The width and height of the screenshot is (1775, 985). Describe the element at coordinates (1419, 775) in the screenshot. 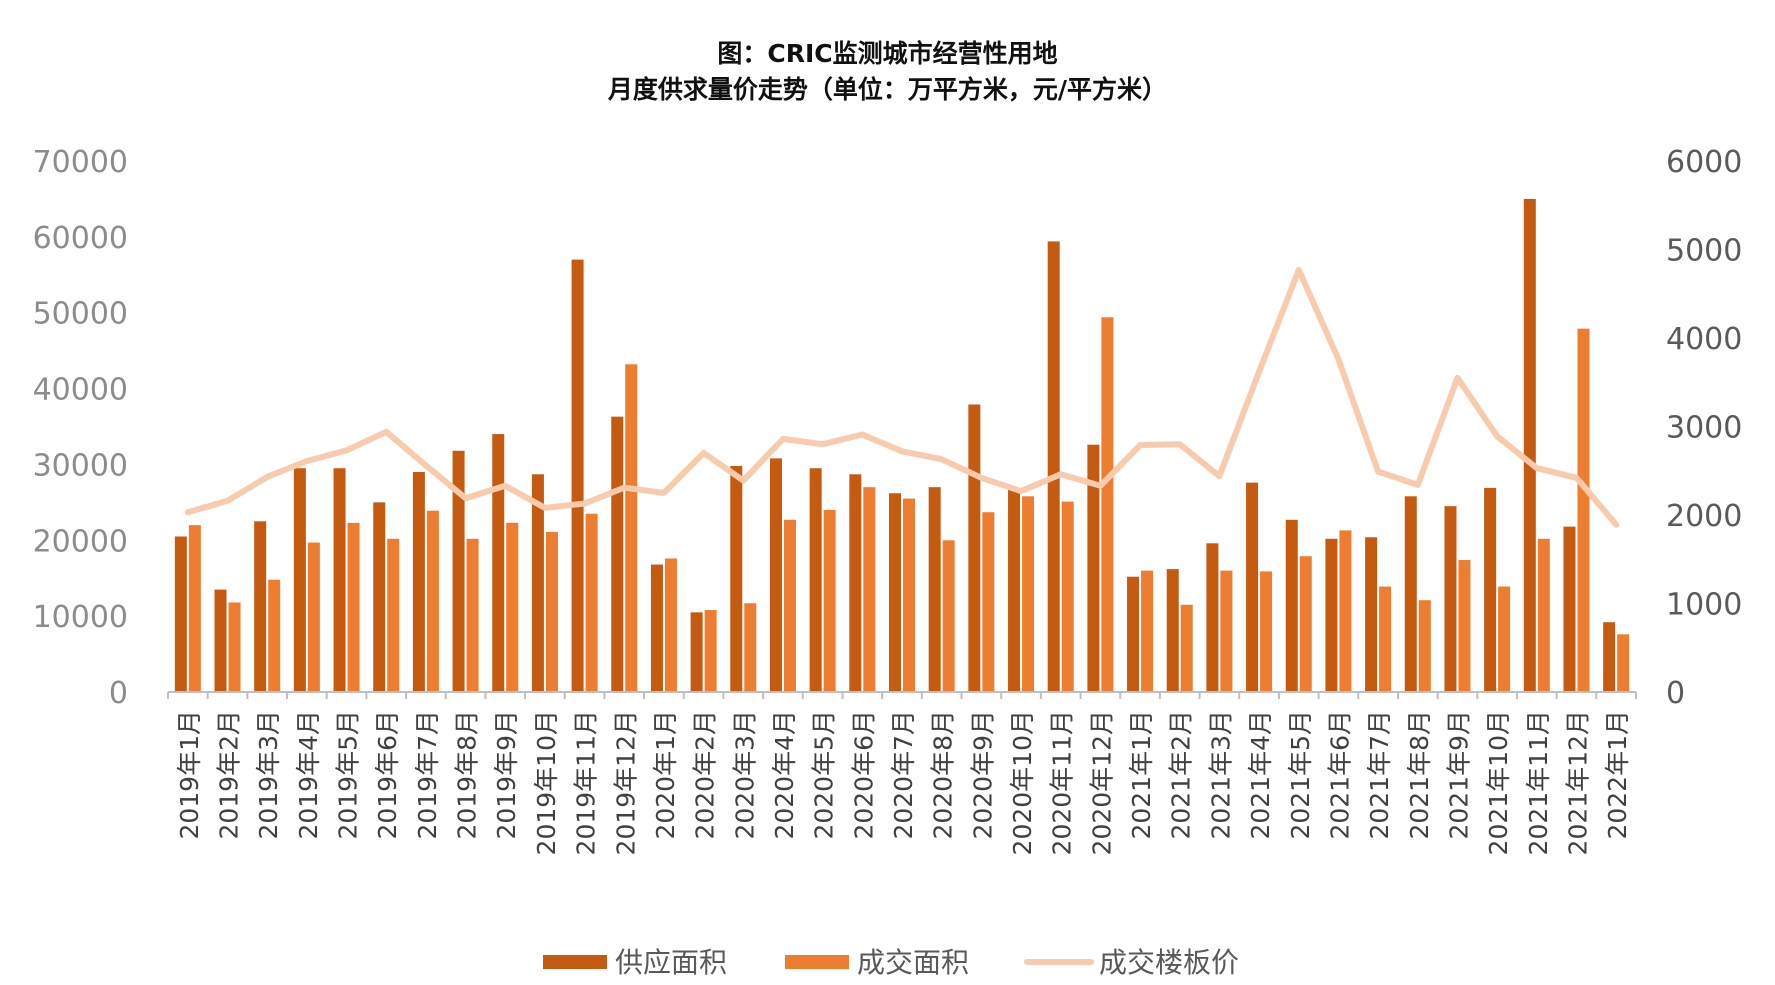

I see `x-axis-category-label: 2021年8月` at that location.